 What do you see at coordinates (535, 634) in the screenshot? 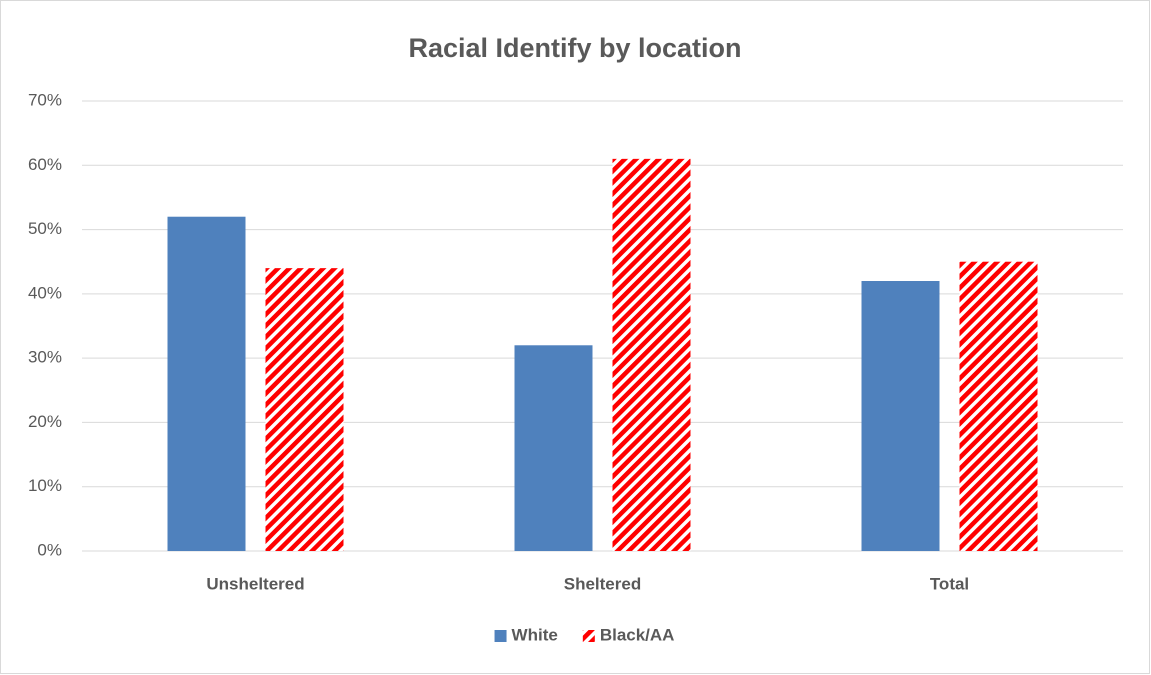
I see `legend-label: White` at bounding box center [535, 634].